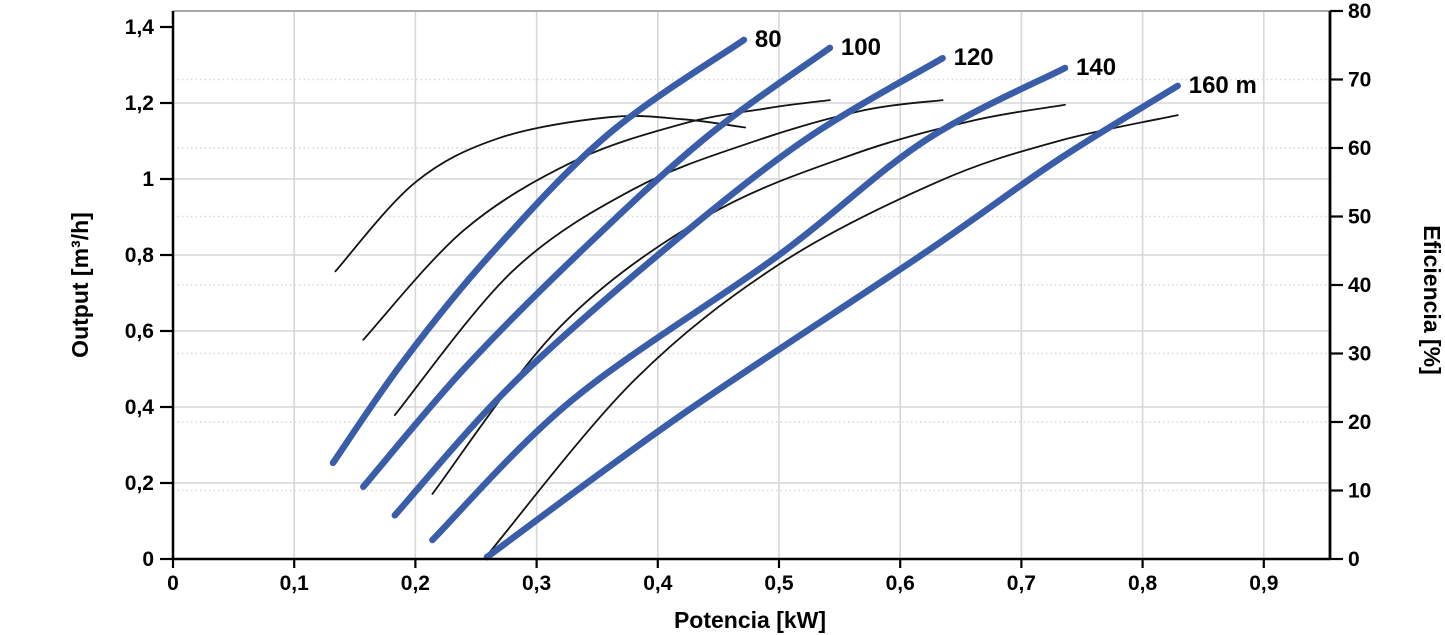 The image size is (1445, 635). I want to click on left-tick-label: 1,4, so click(140, 27).